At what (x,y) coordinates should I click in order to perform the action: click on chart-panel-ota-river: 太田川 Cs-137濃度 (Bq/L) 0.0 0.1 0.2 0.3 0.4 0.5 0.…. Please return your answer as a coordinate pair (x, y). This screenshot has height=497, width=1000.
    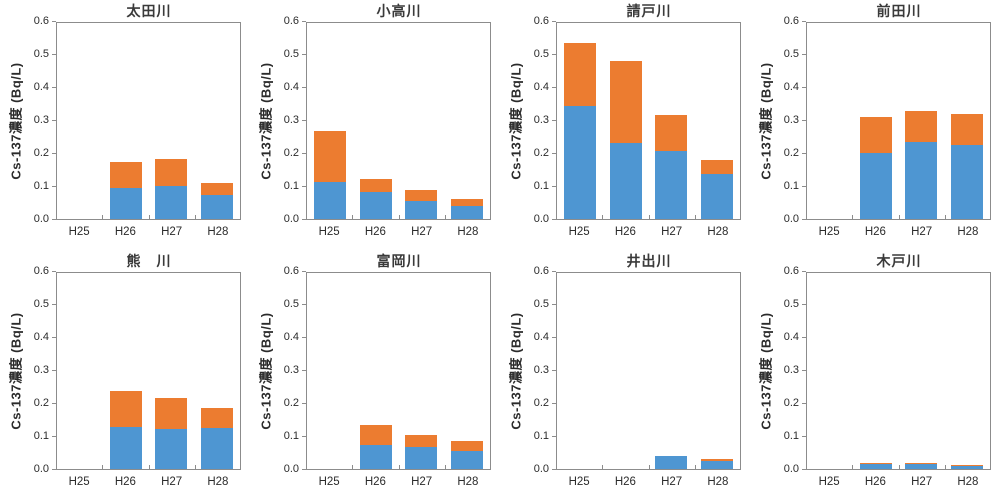
    Looking at the image, I should click on (125, 123).